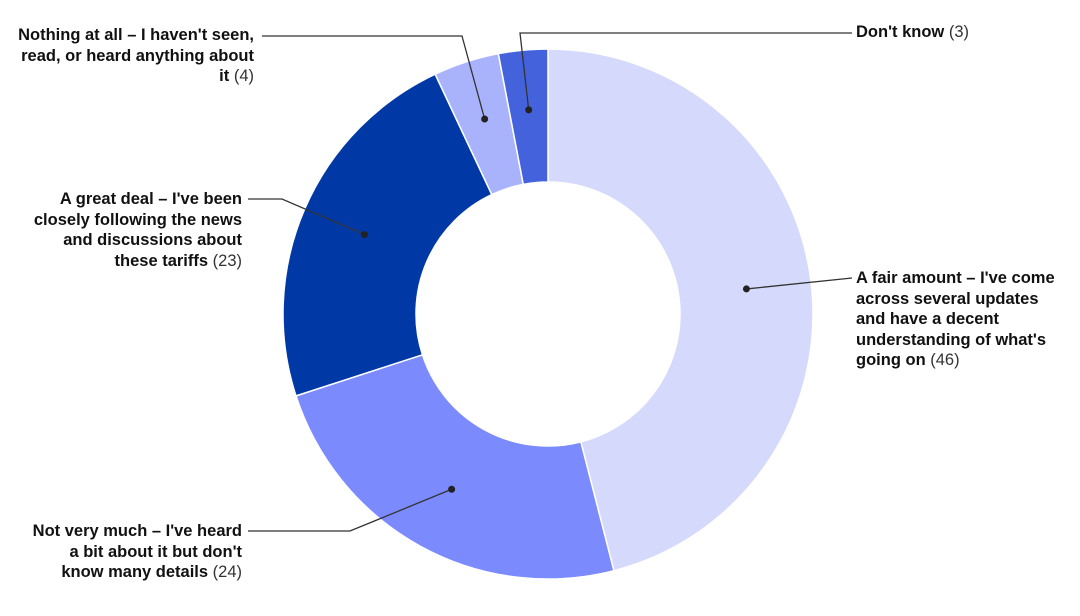 This screenshot has width=1080, height=616. I want to click on leader-dot-dont-know, so click(529, 110).